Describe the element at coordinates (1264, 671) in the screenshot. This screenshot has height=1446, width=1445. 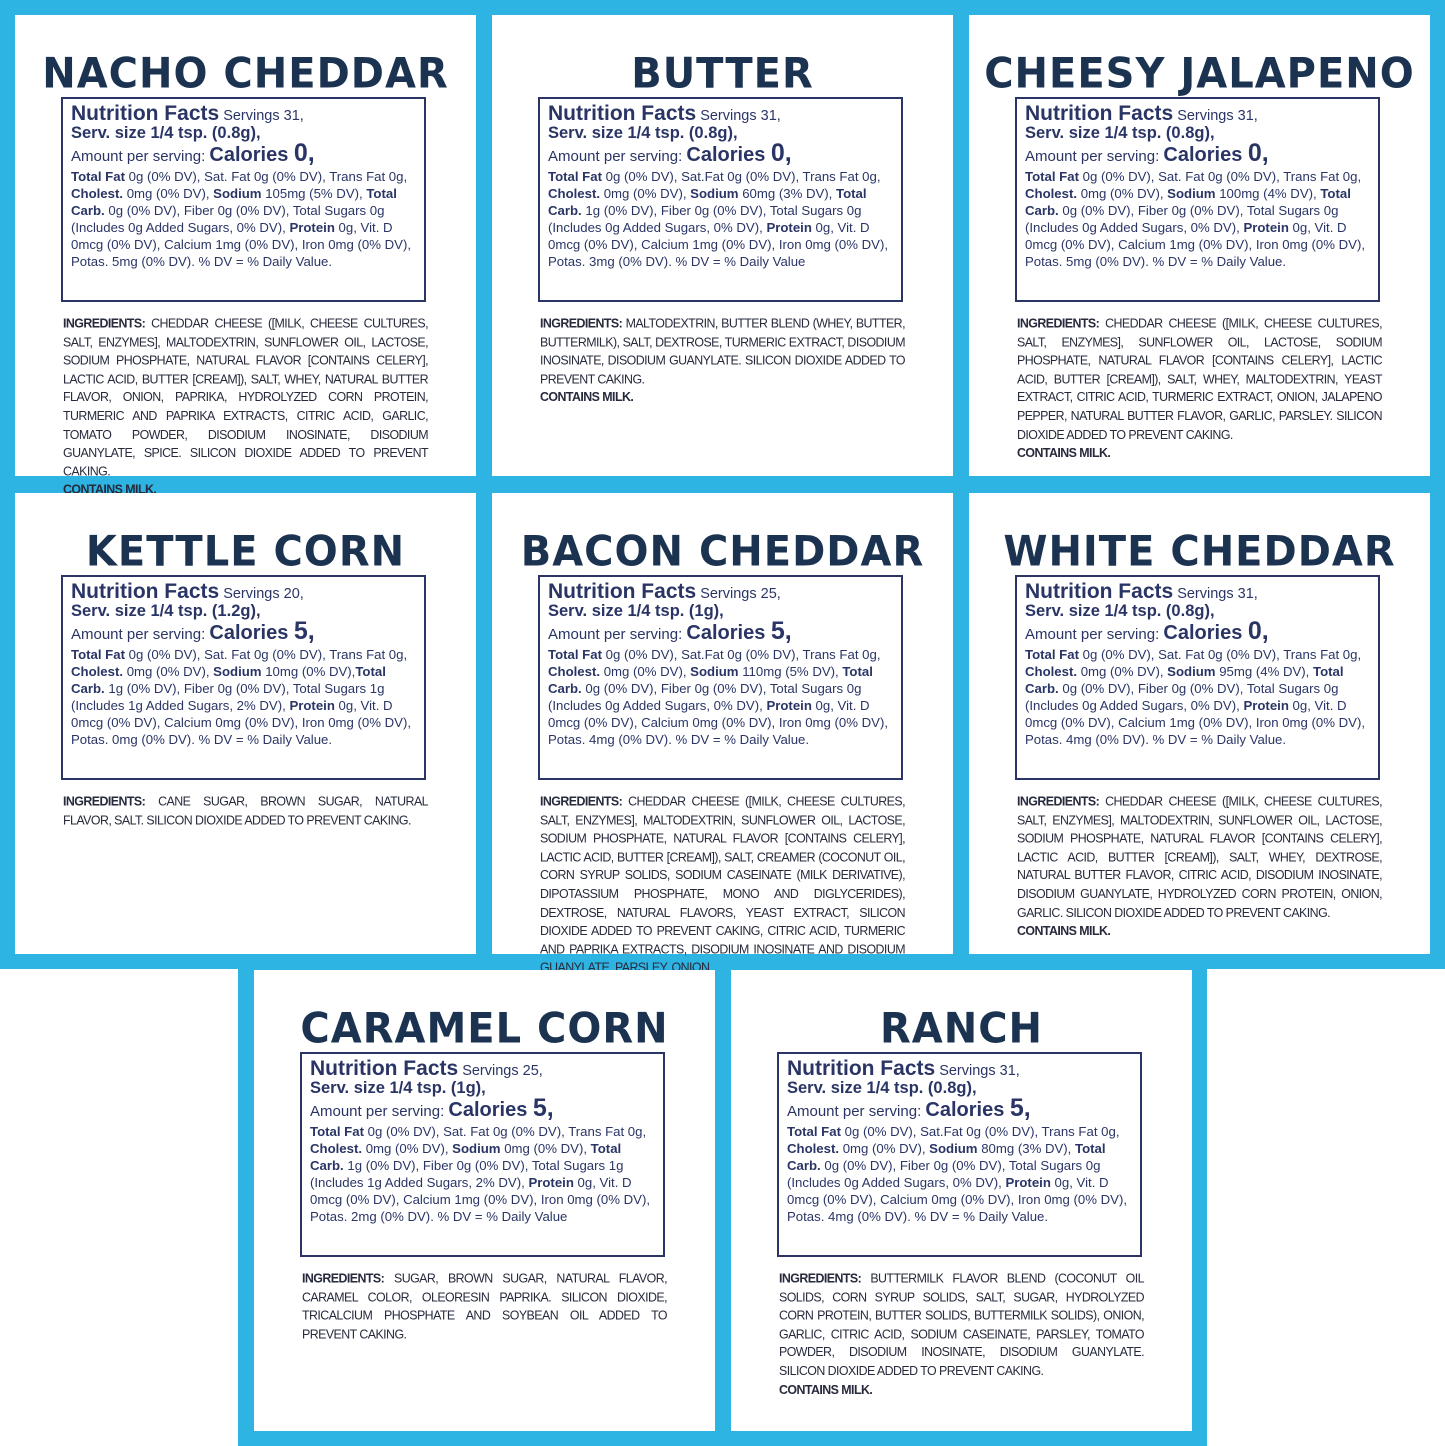
I see `nutrient-text: 95mg (4% DV),` at that location.